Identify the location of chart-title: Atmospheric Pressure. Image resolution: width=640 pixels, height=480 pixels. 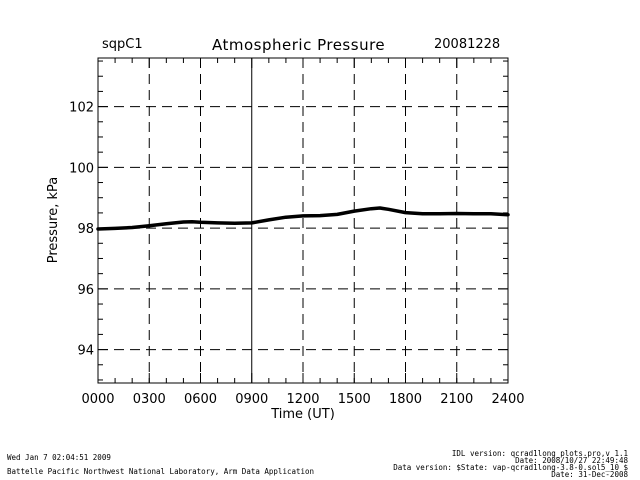
(299, 45).